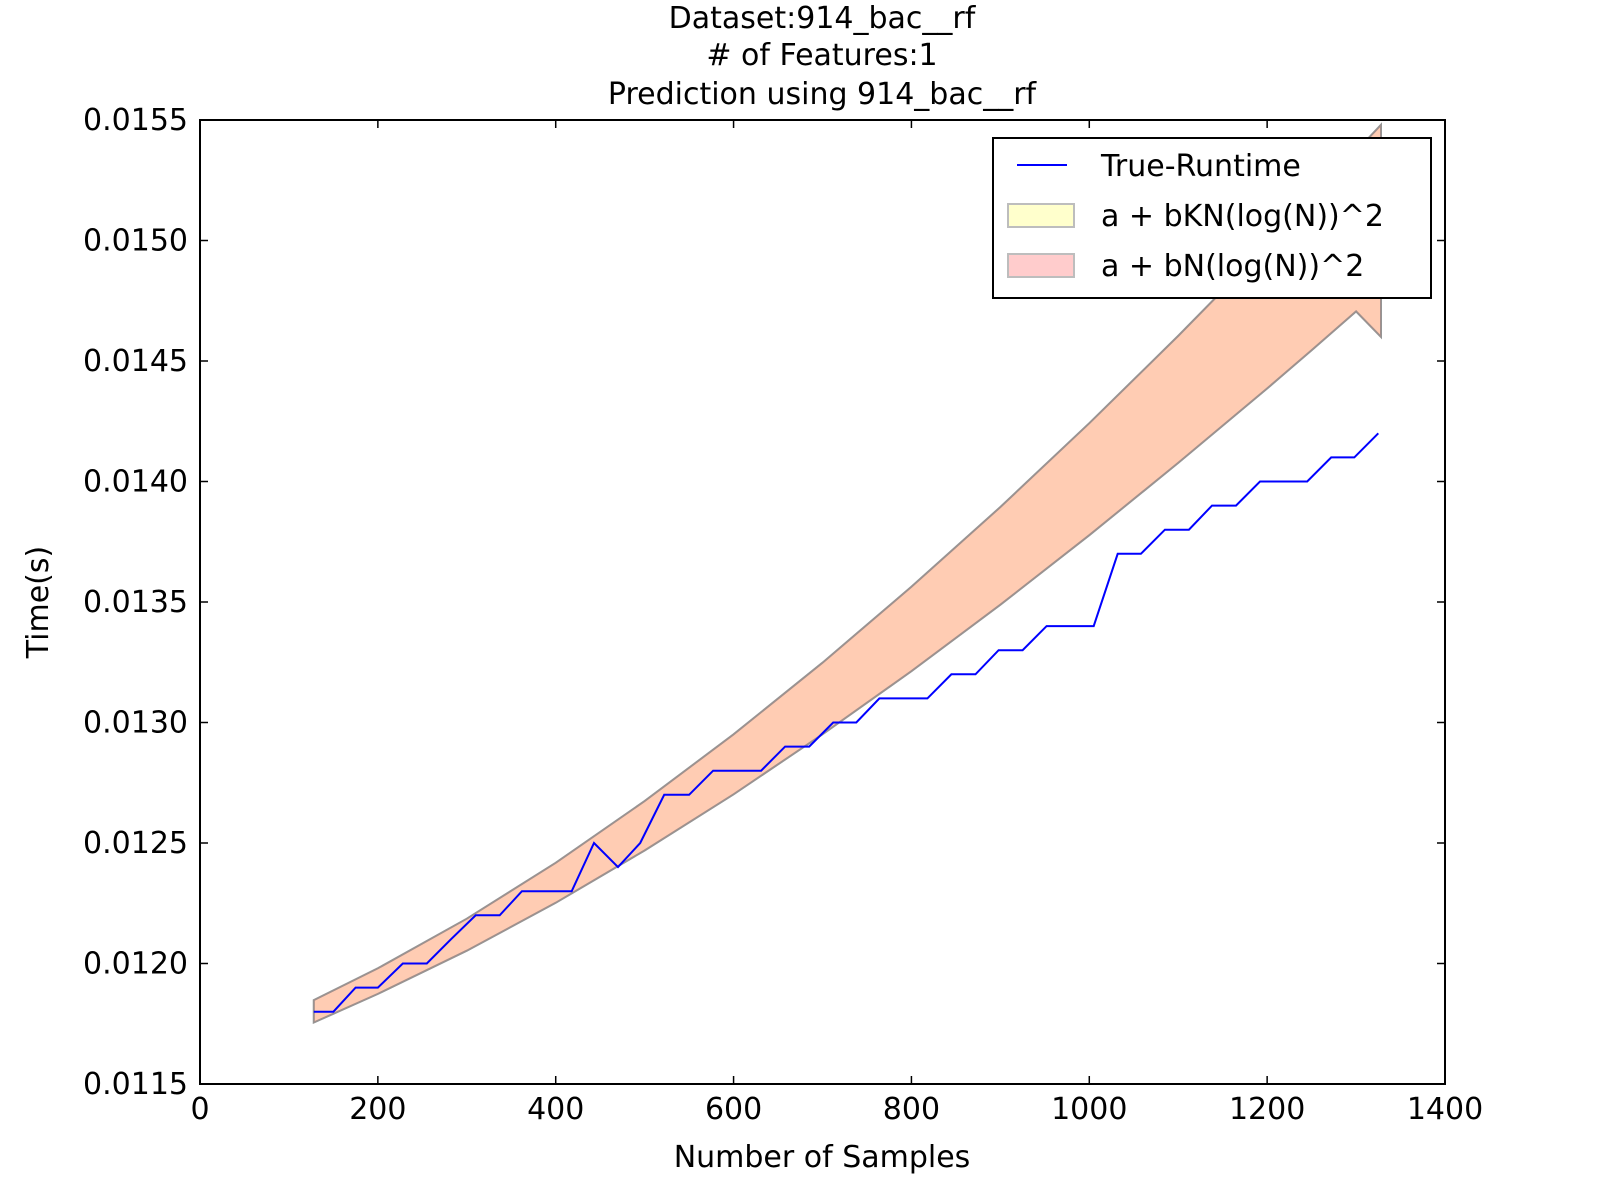  I want to click on x-tick-label: 1400, so click(1445, 1109).